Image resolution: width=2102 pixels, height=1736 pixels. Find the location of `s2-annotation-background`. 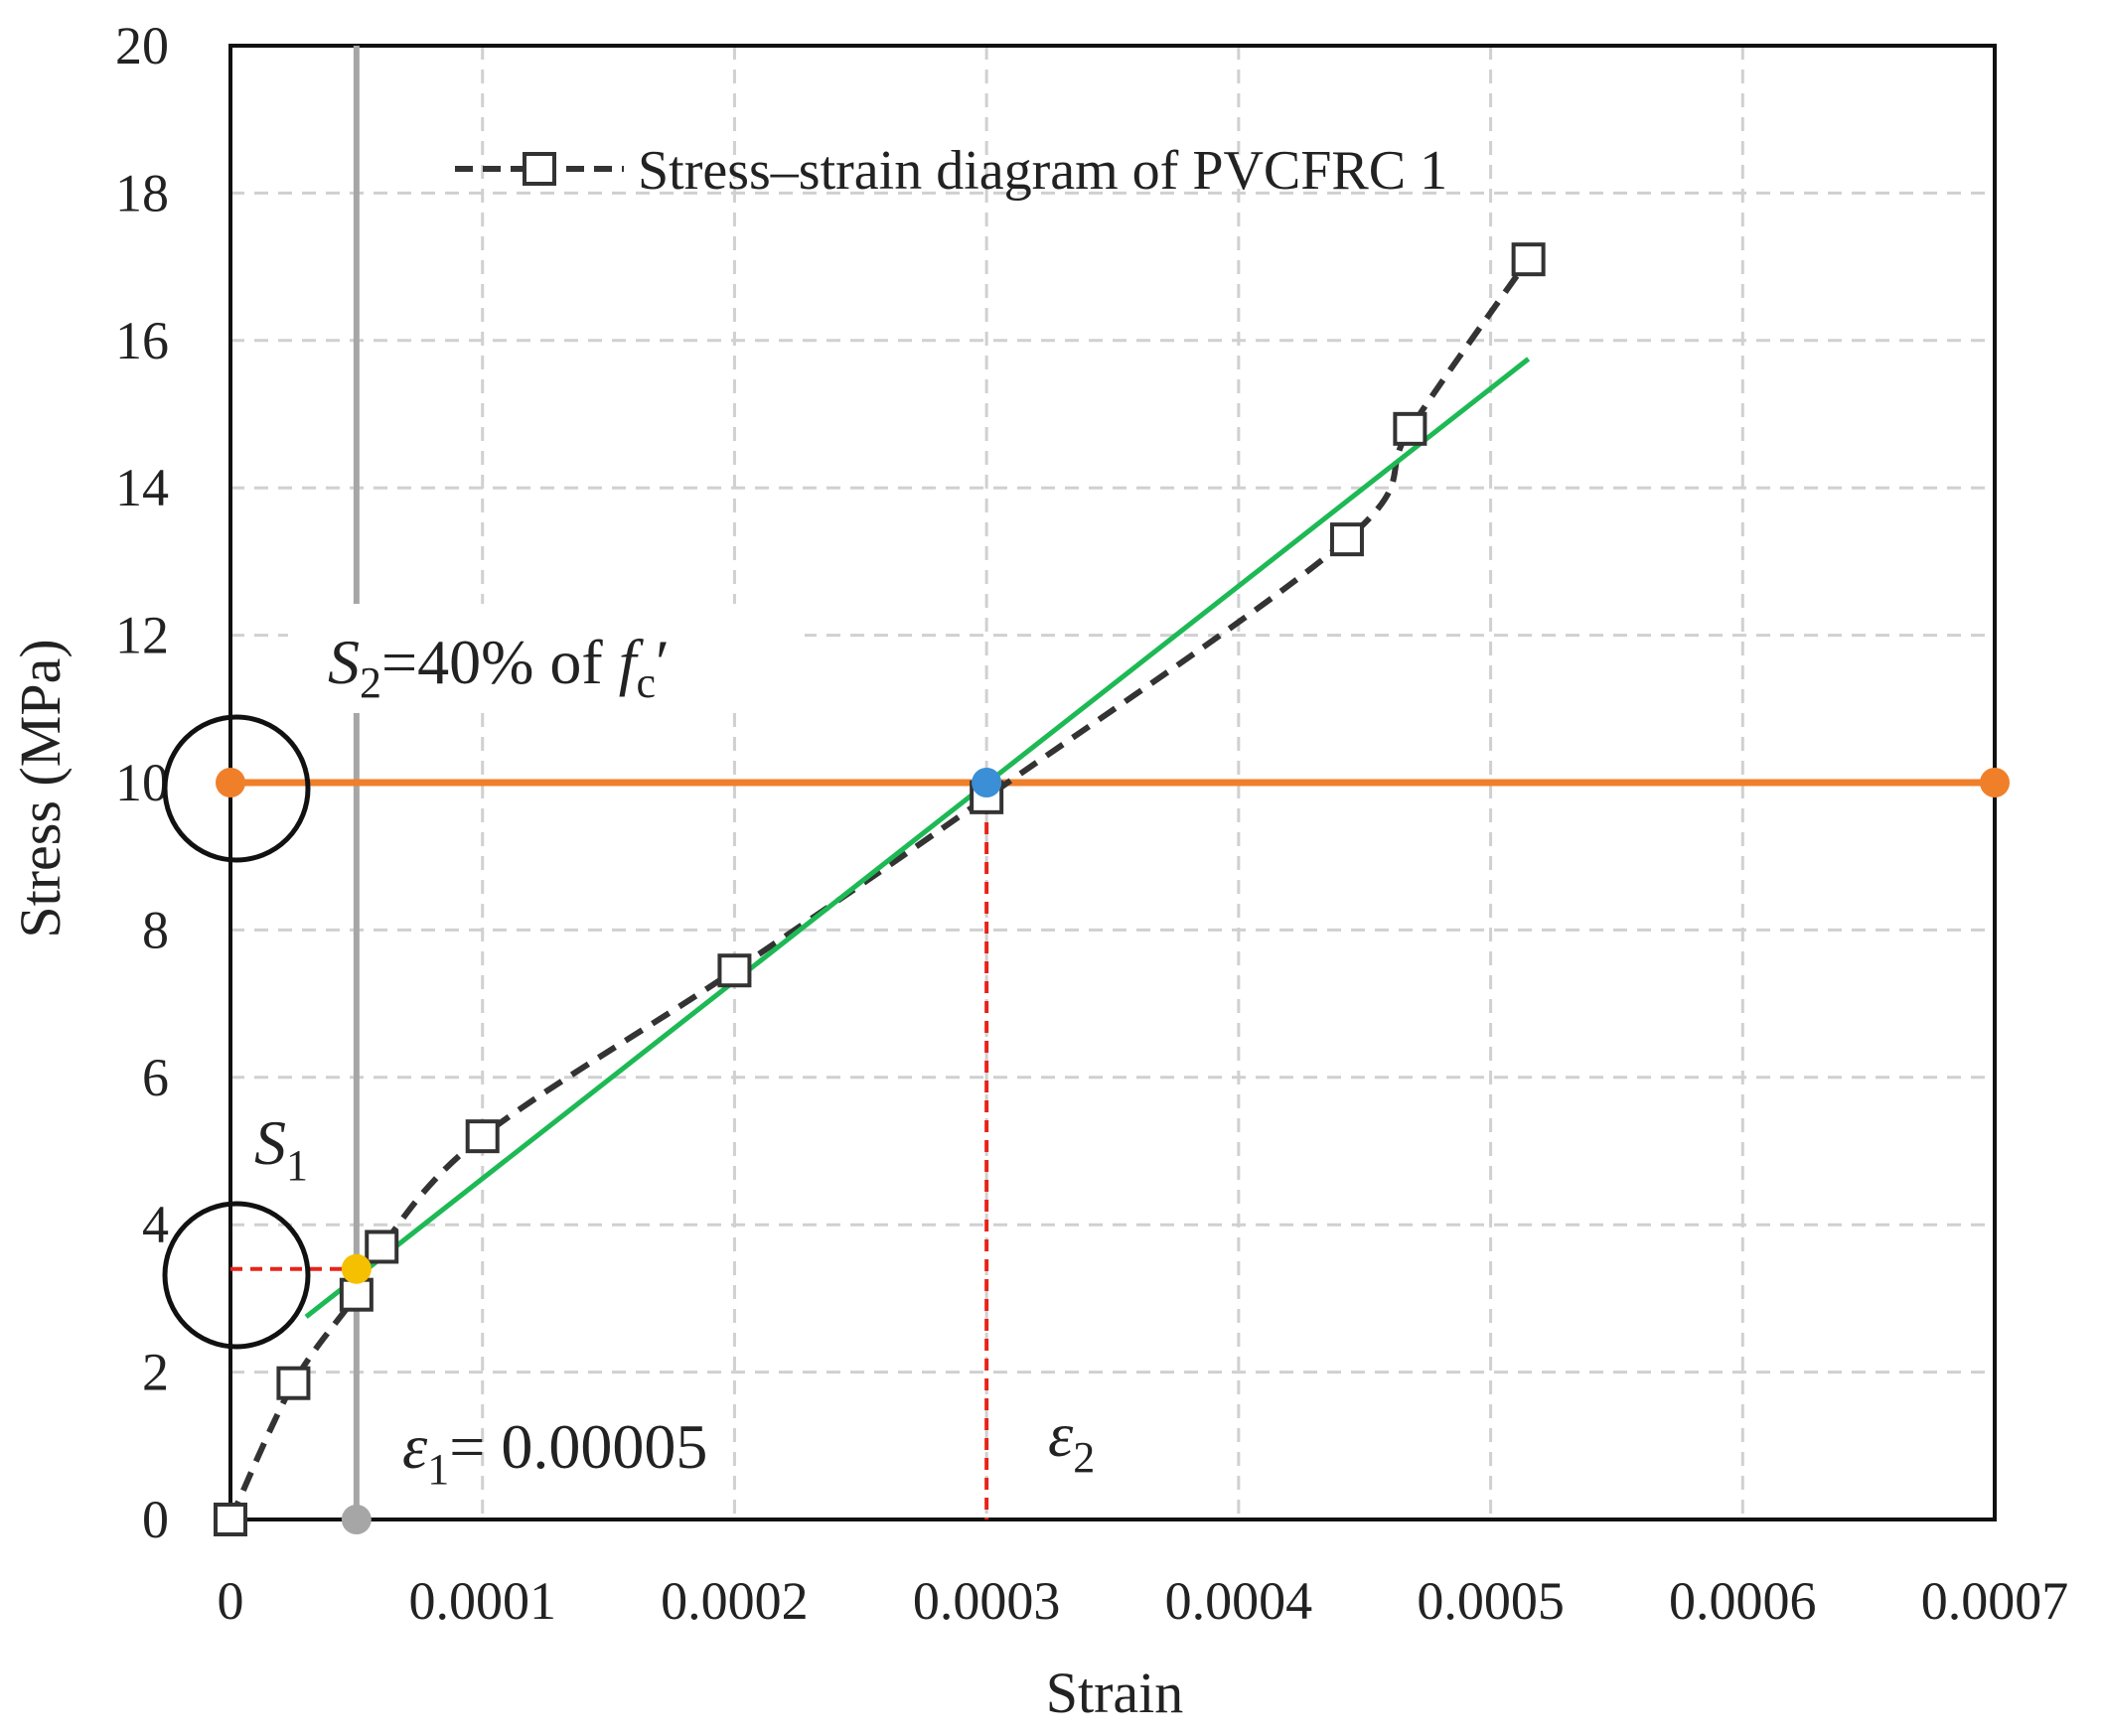

s2-annotation-background is located at coordinates (547, 658).